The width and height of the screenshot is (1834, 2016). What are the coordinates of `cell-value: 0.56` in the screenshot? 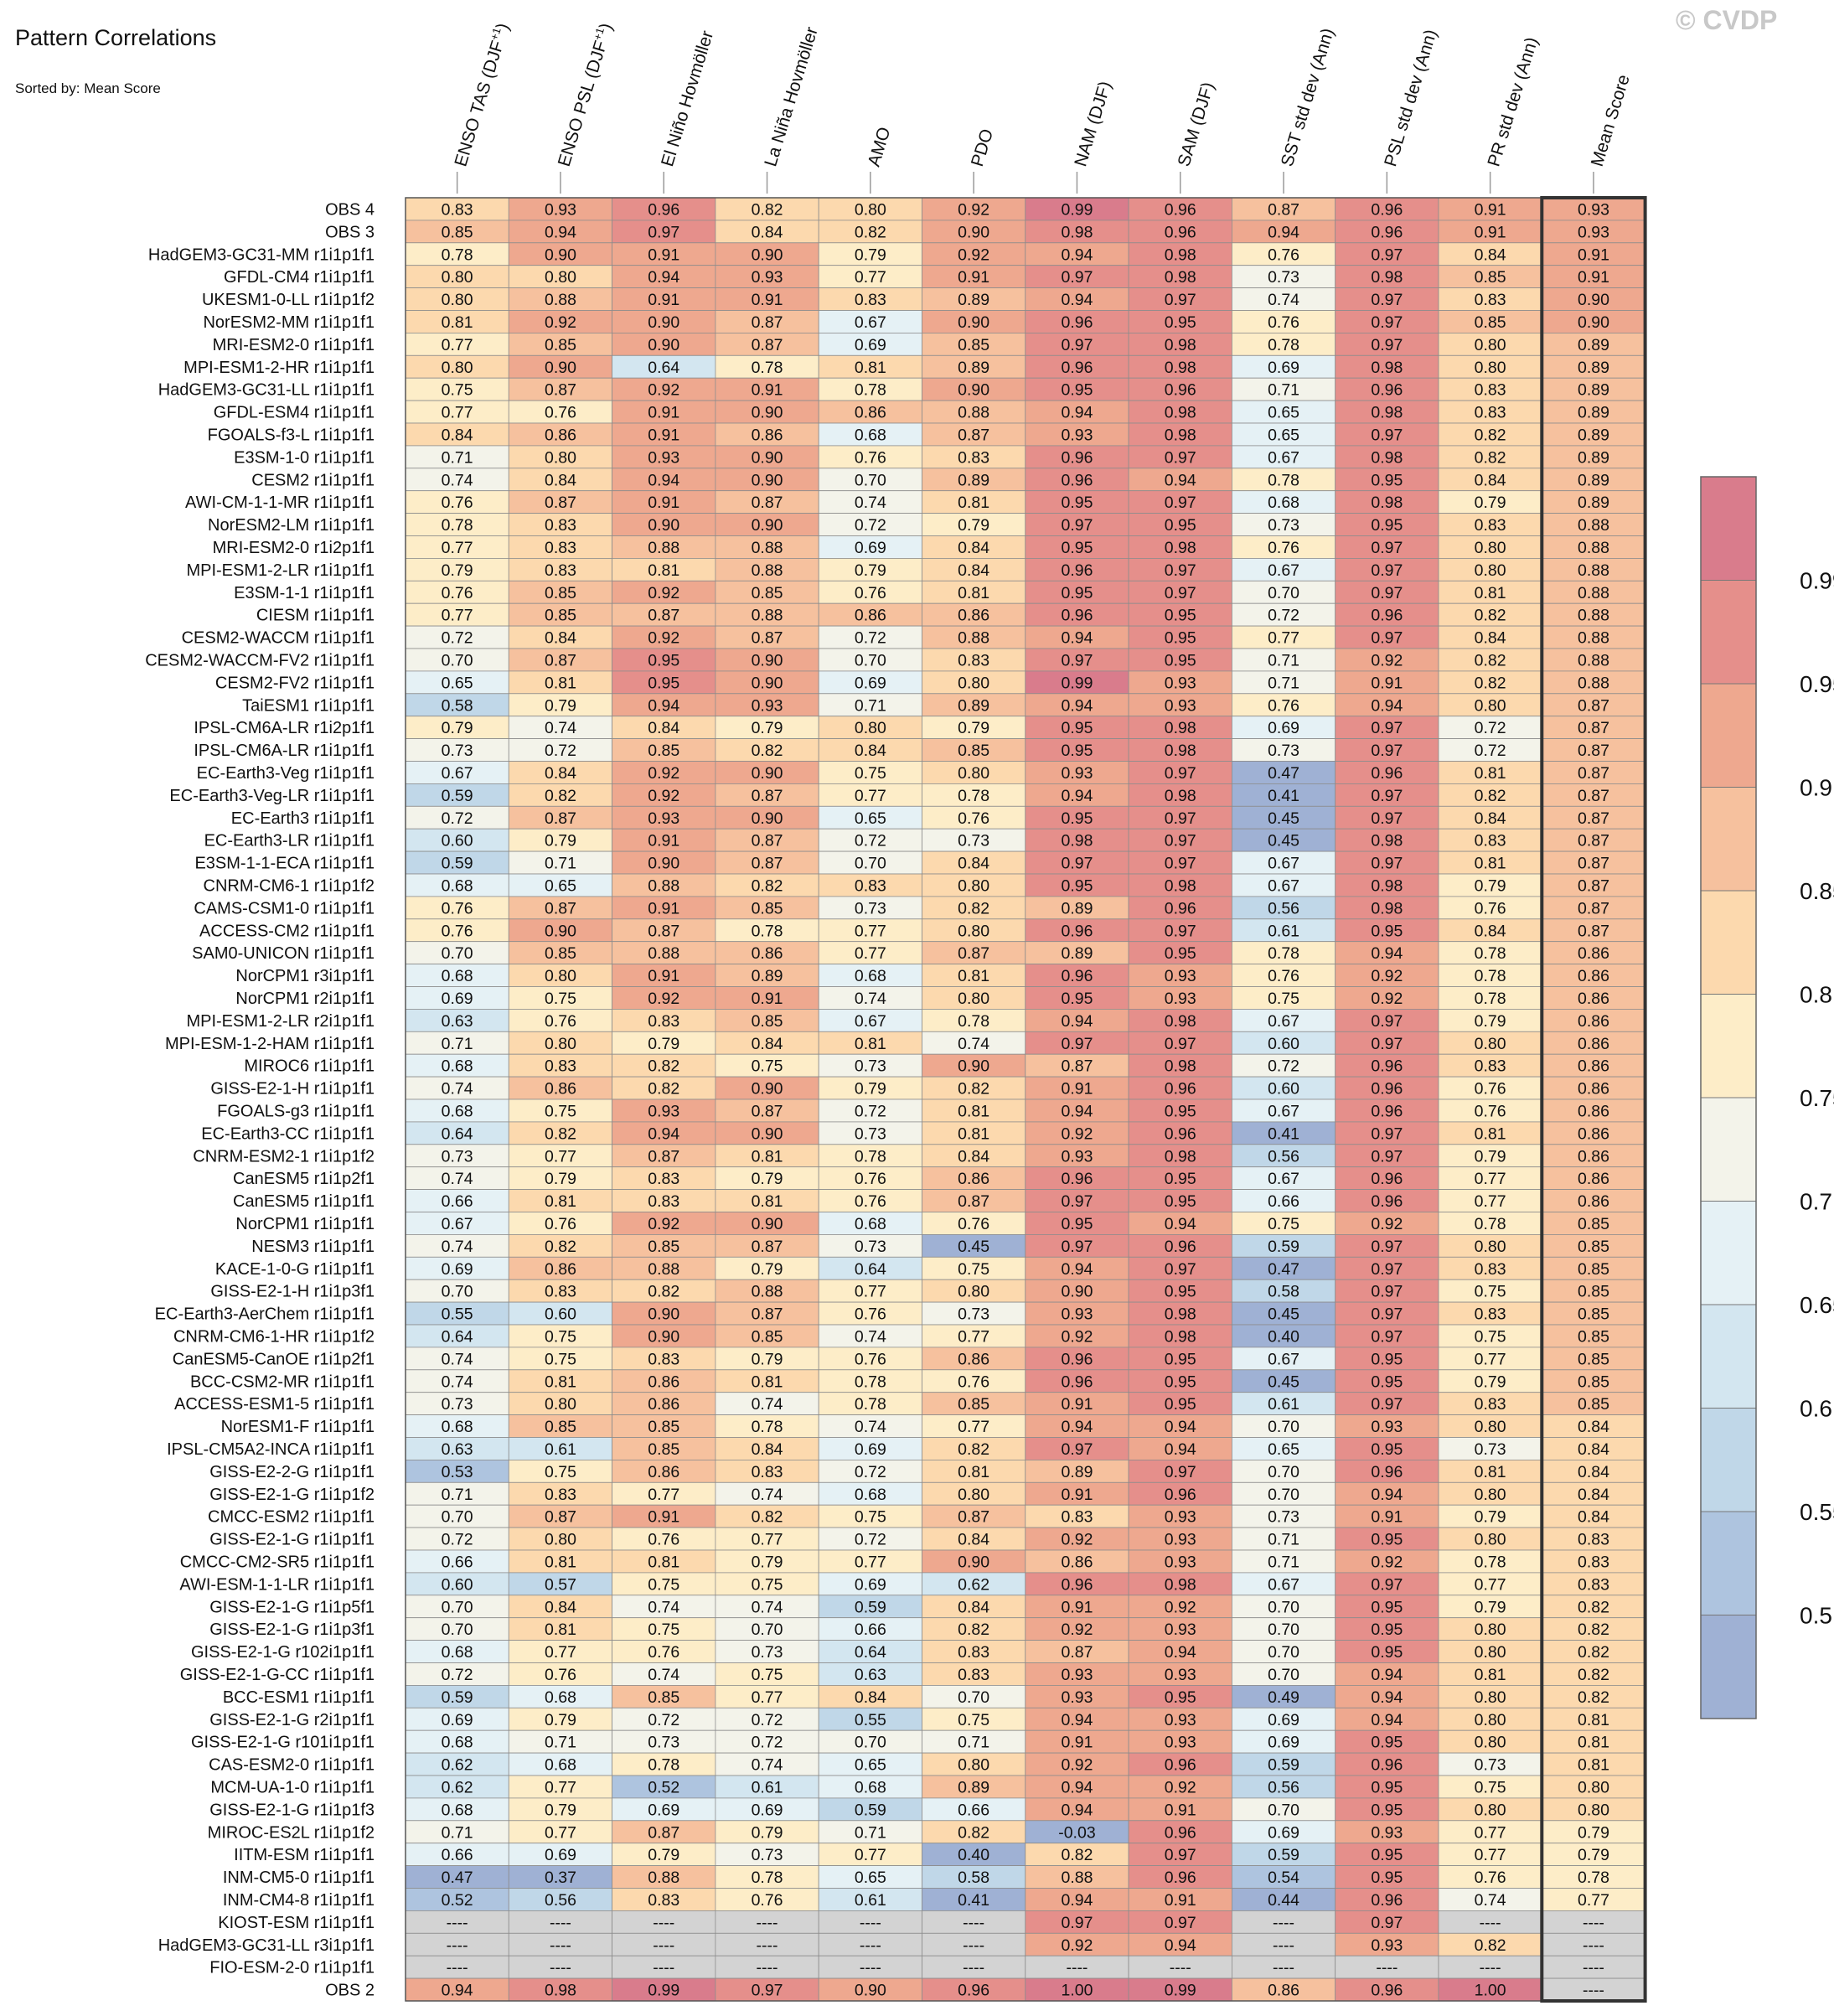 It's located at (1283, 1787).